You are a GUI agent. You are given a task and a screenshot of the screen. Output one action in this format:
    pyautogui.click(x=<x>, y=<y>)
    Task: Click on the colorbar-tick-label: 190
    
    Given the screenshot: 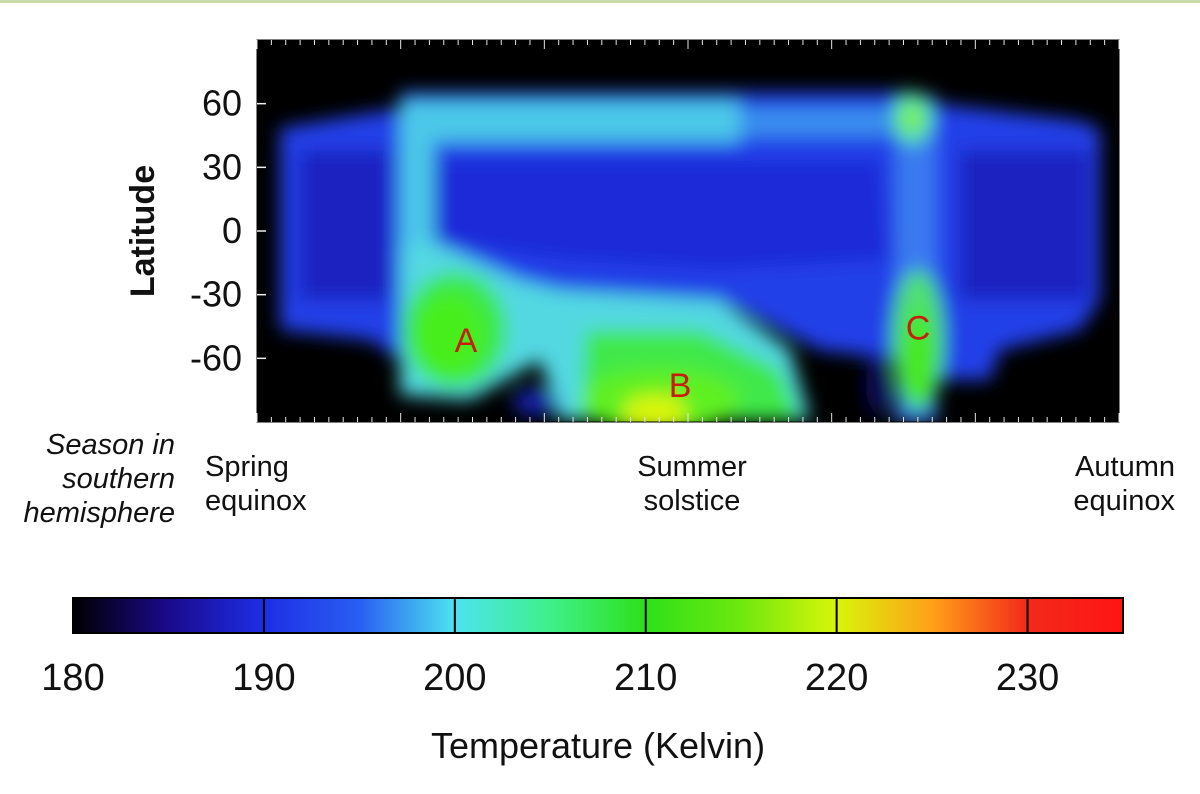 What is the action you would take?
    pyautogui.click(x=263, y=678)
    